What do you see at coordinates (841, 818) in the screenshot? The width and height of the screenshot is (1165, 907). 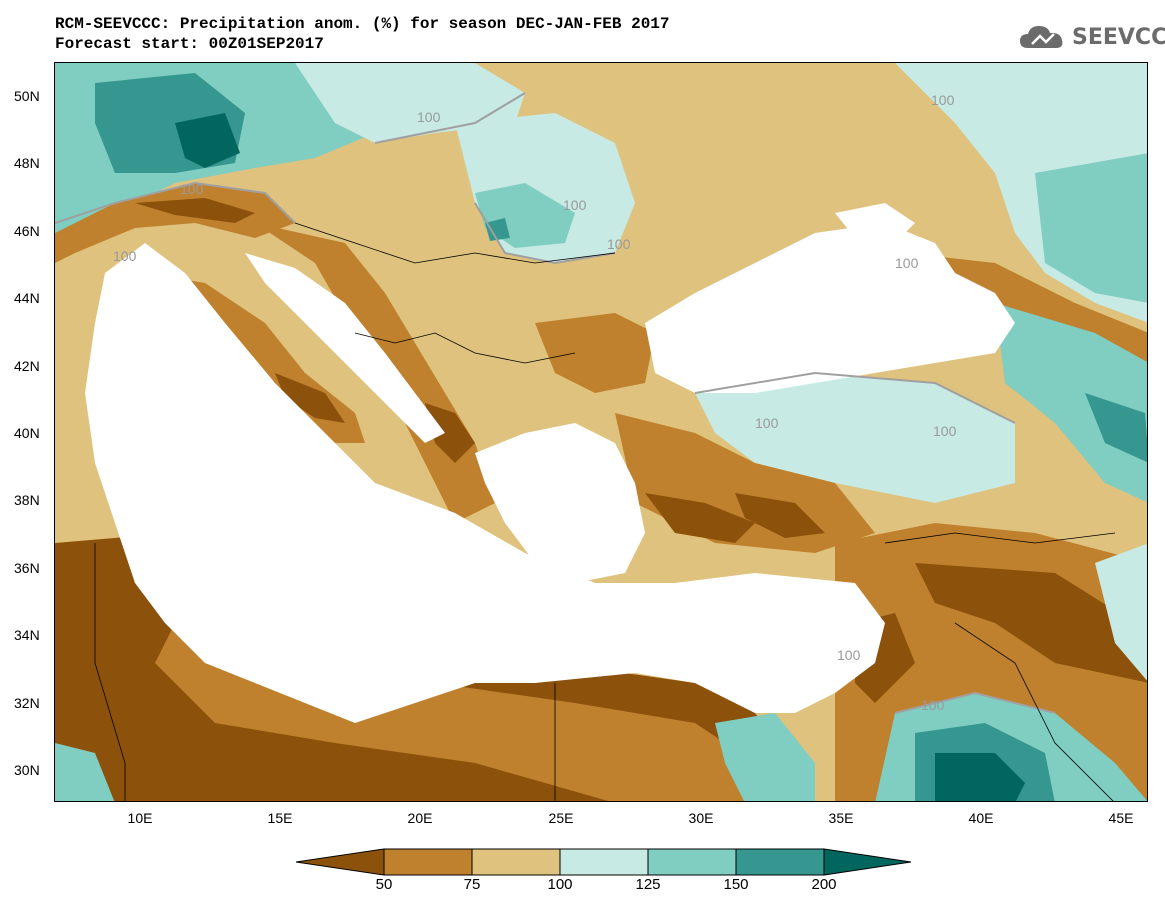 I see `lon-label: 35E` at bounding box center [841, 818].